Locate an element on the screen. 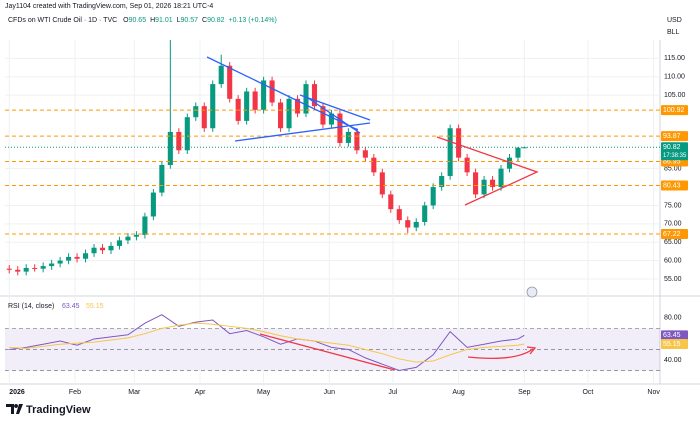 The image size is (700, 426). y-tick-label: 55.00 is located at coordinates (673, 279).